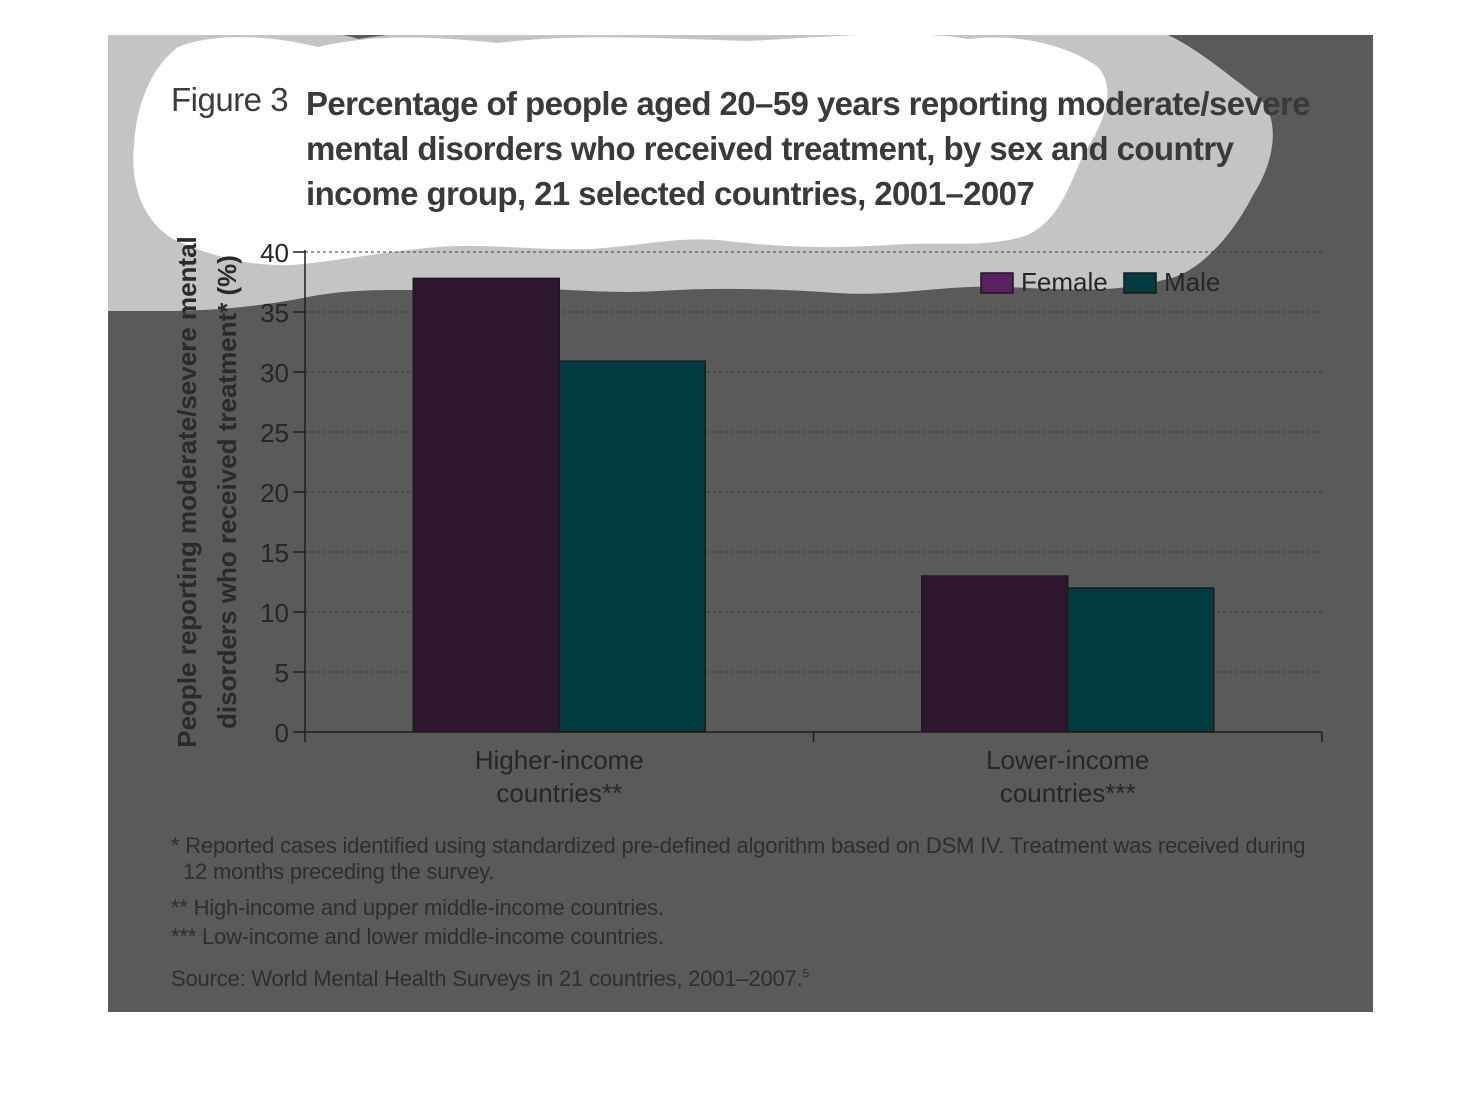 Image resolution: width=1482 pixels, height=1106 pixels. What do you see at coordinates (274, 253) in the screenshot?
I see `y-tick-label: 40` at bounding box center [274, 253].